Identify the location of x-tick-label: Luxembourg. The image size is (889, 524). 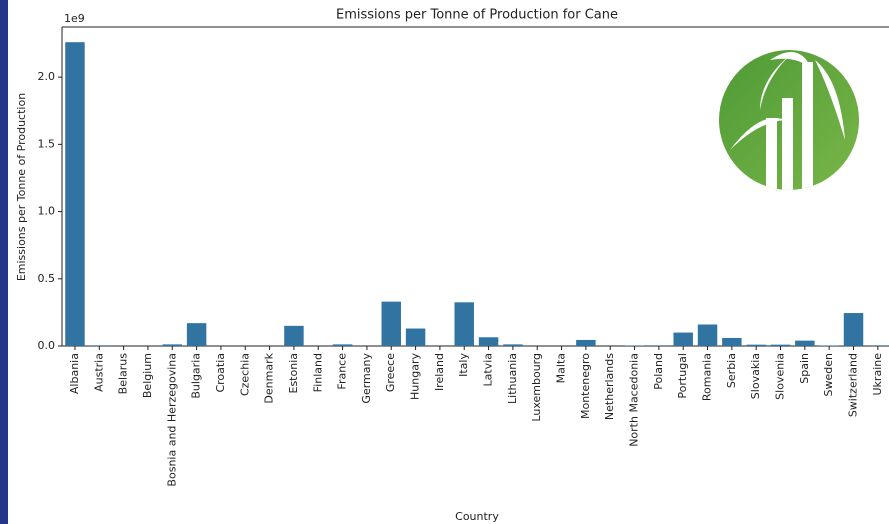
(536, 387).